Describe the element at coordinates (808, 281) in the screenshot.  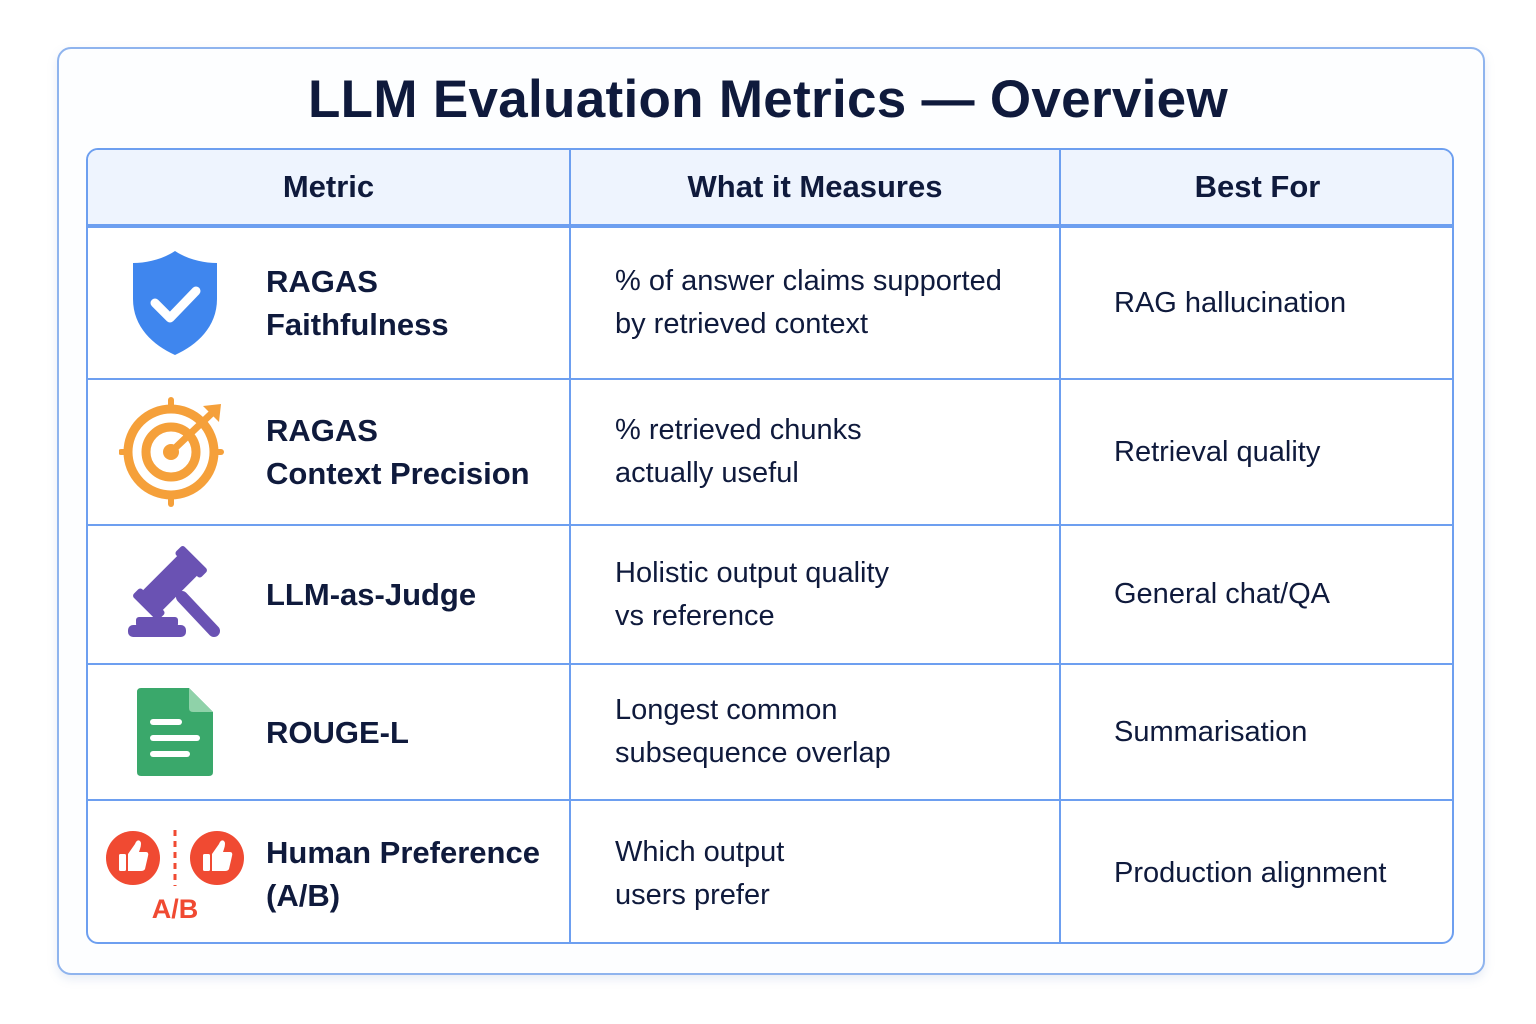
I see `measure-line: % of answer claims supported` at that location.